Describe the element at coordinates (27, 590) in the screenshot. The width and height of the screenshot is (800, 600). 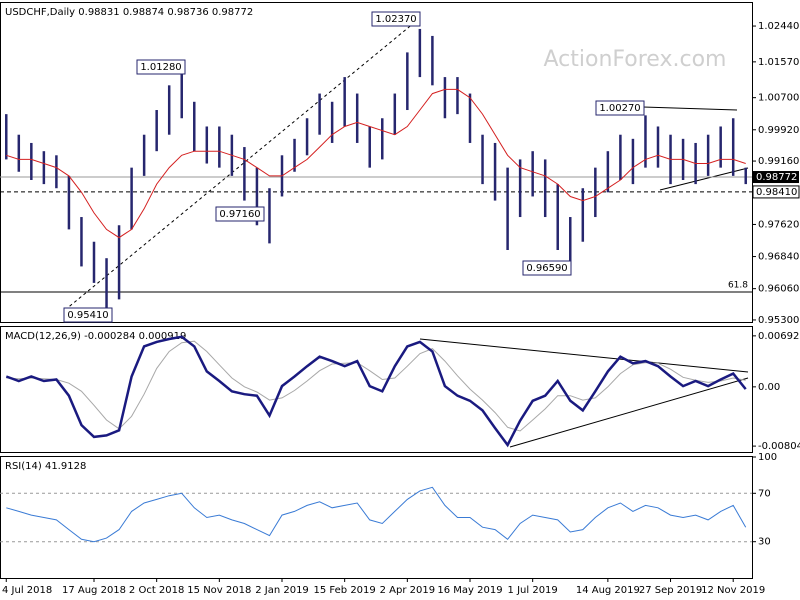
I see `x-tick-label: 4 Jul 2018` at that location.